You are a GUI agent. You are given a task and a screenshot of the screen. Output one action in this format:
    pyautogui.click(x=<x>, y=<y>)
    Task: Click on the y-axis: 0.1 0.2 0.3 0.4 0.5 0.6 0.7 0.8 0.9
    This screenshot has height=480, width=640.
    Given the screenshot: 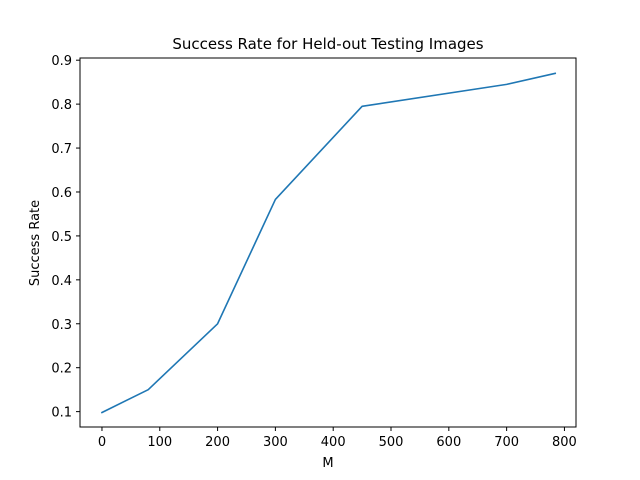 What is the action you would take?
    pyautogui.click(x=65, y=237)
    